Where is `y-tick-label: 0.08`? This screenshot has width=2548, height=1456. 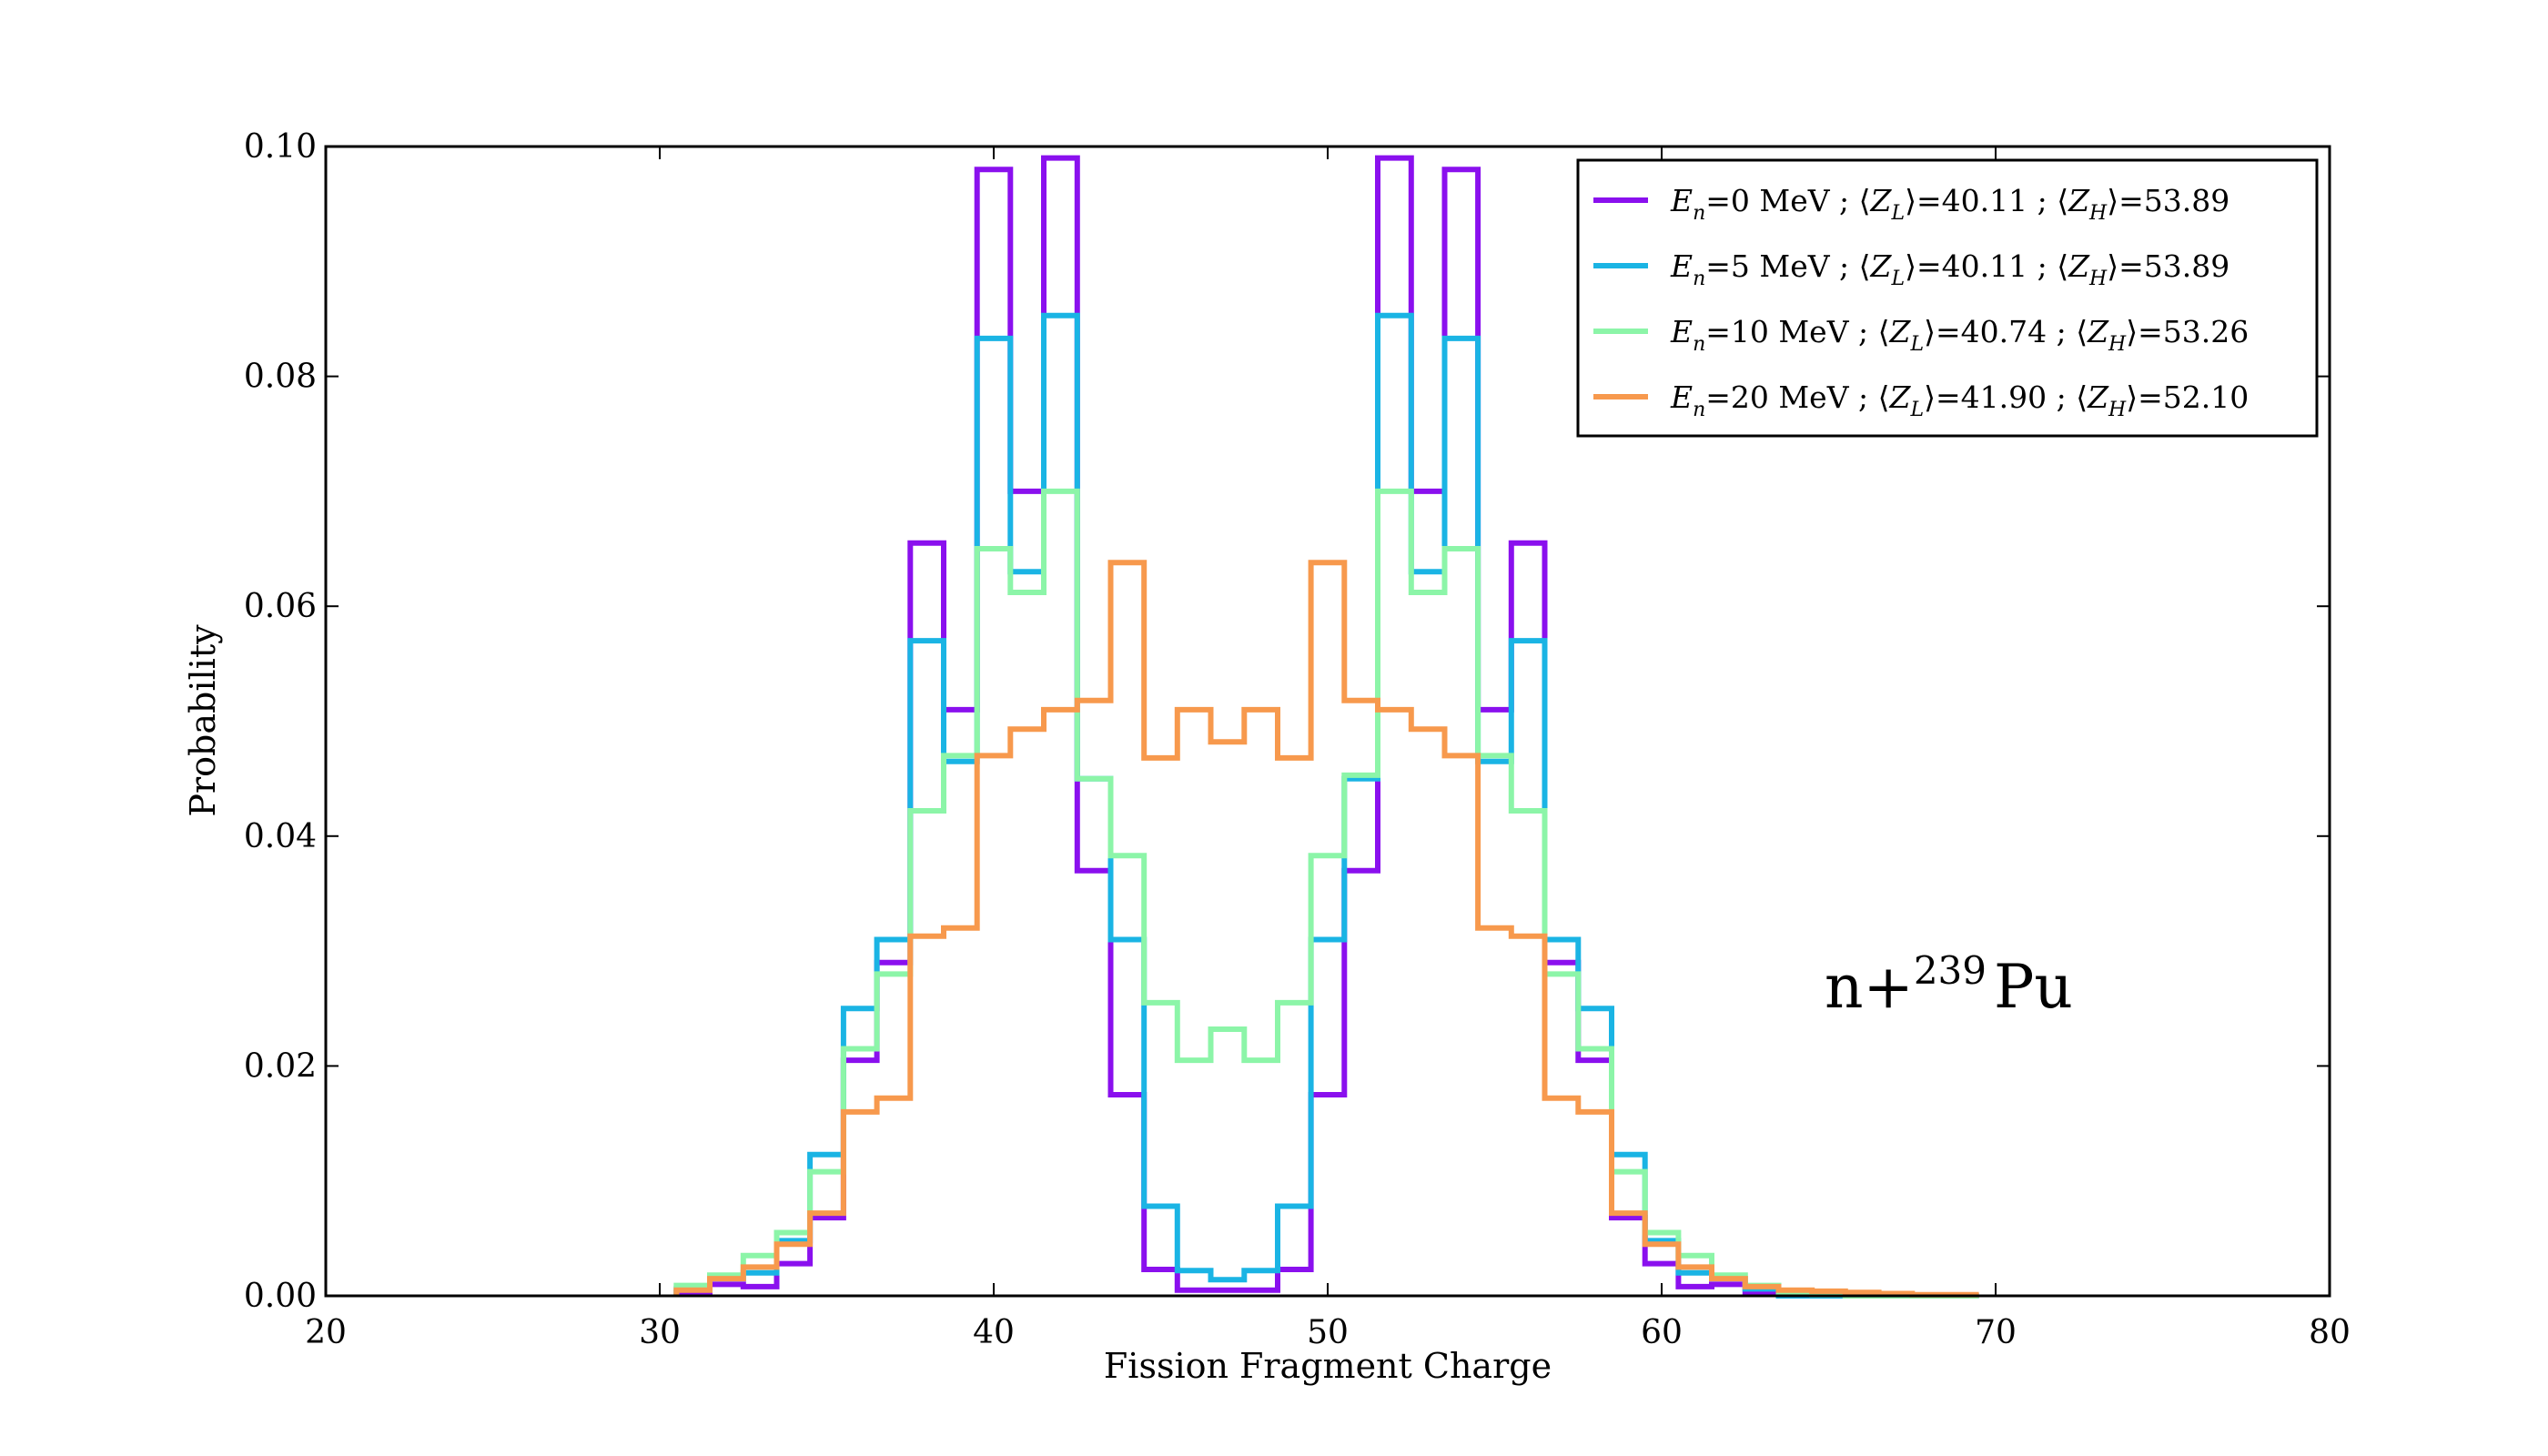 y-tick-label: 0.08 is located at coordinates (280, 377).